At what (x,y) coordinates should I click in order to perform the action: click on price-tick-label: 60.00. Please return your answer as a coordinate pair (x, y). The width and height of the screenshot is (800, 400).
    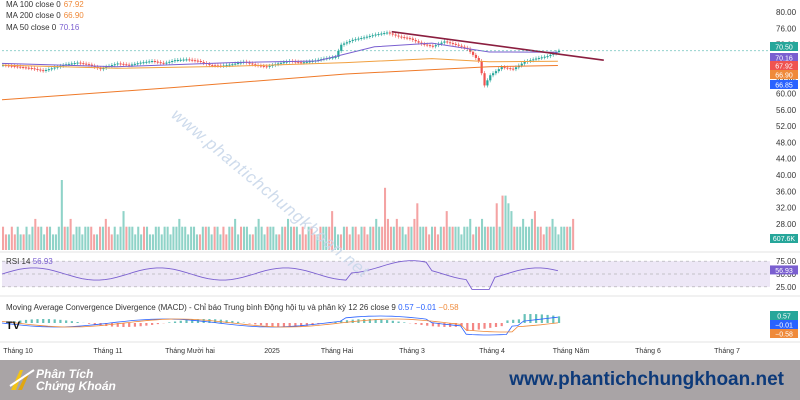
    Looking at the image, I should click on (786, 94).